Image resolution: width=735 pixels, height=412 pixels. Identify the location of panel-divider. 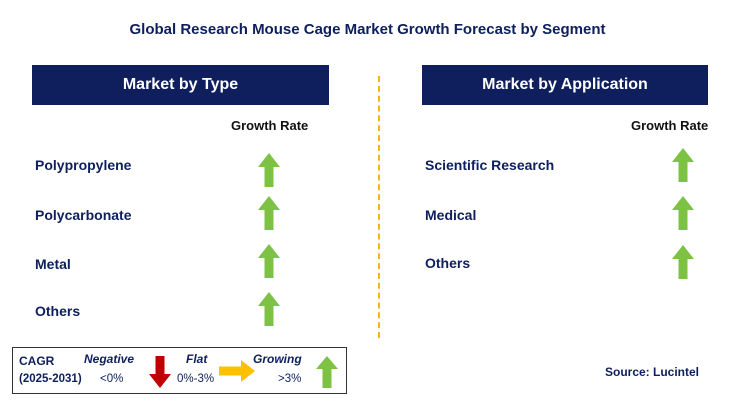
(379, 207).